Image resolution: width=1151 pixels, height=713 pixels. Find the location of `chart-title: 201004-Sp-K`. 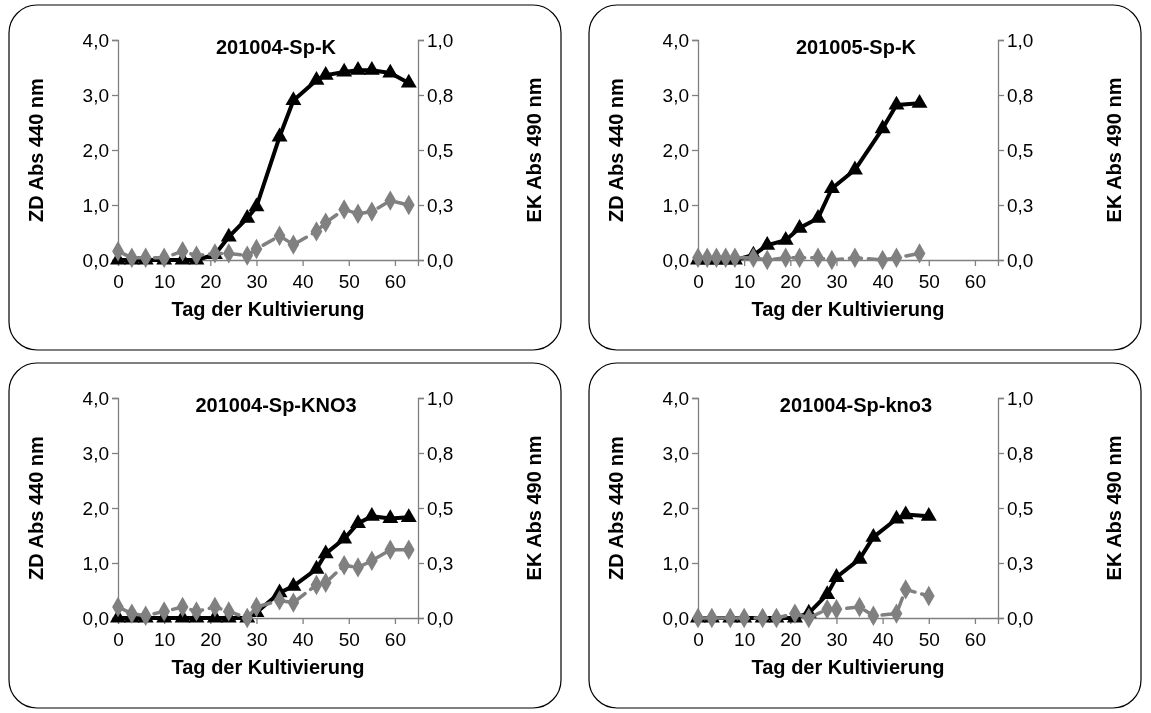

chart-title: 201004-Sp-K is located at coordinates (276, 47).